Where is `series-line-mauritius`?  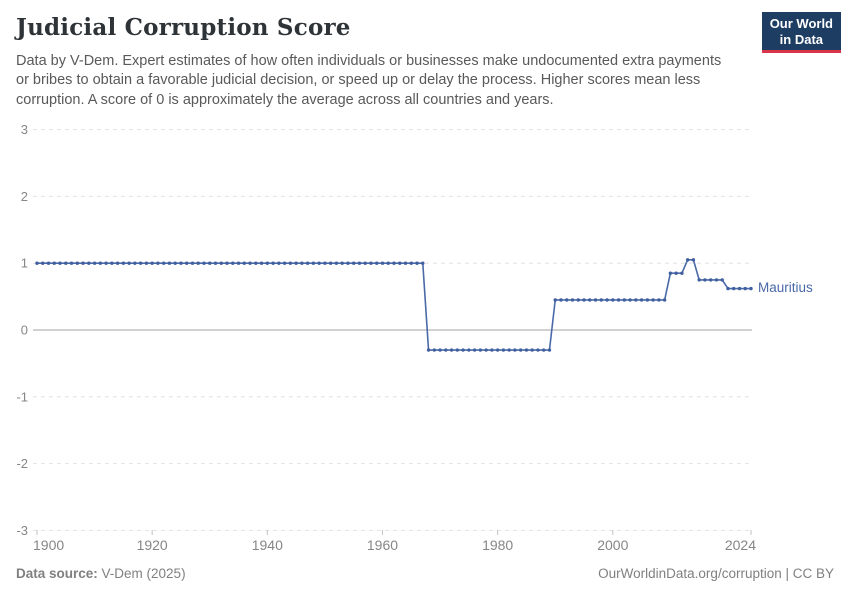 series-line-mauritius is located at coordinates (394, 305).